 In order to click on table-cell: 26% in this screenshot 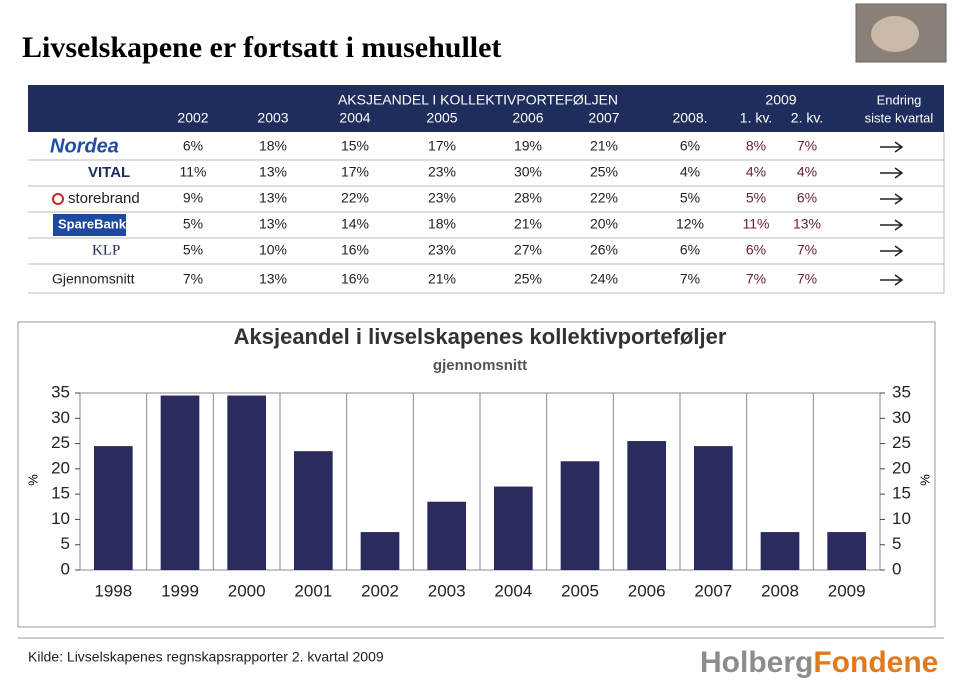, I will do `click(604, 250)`.